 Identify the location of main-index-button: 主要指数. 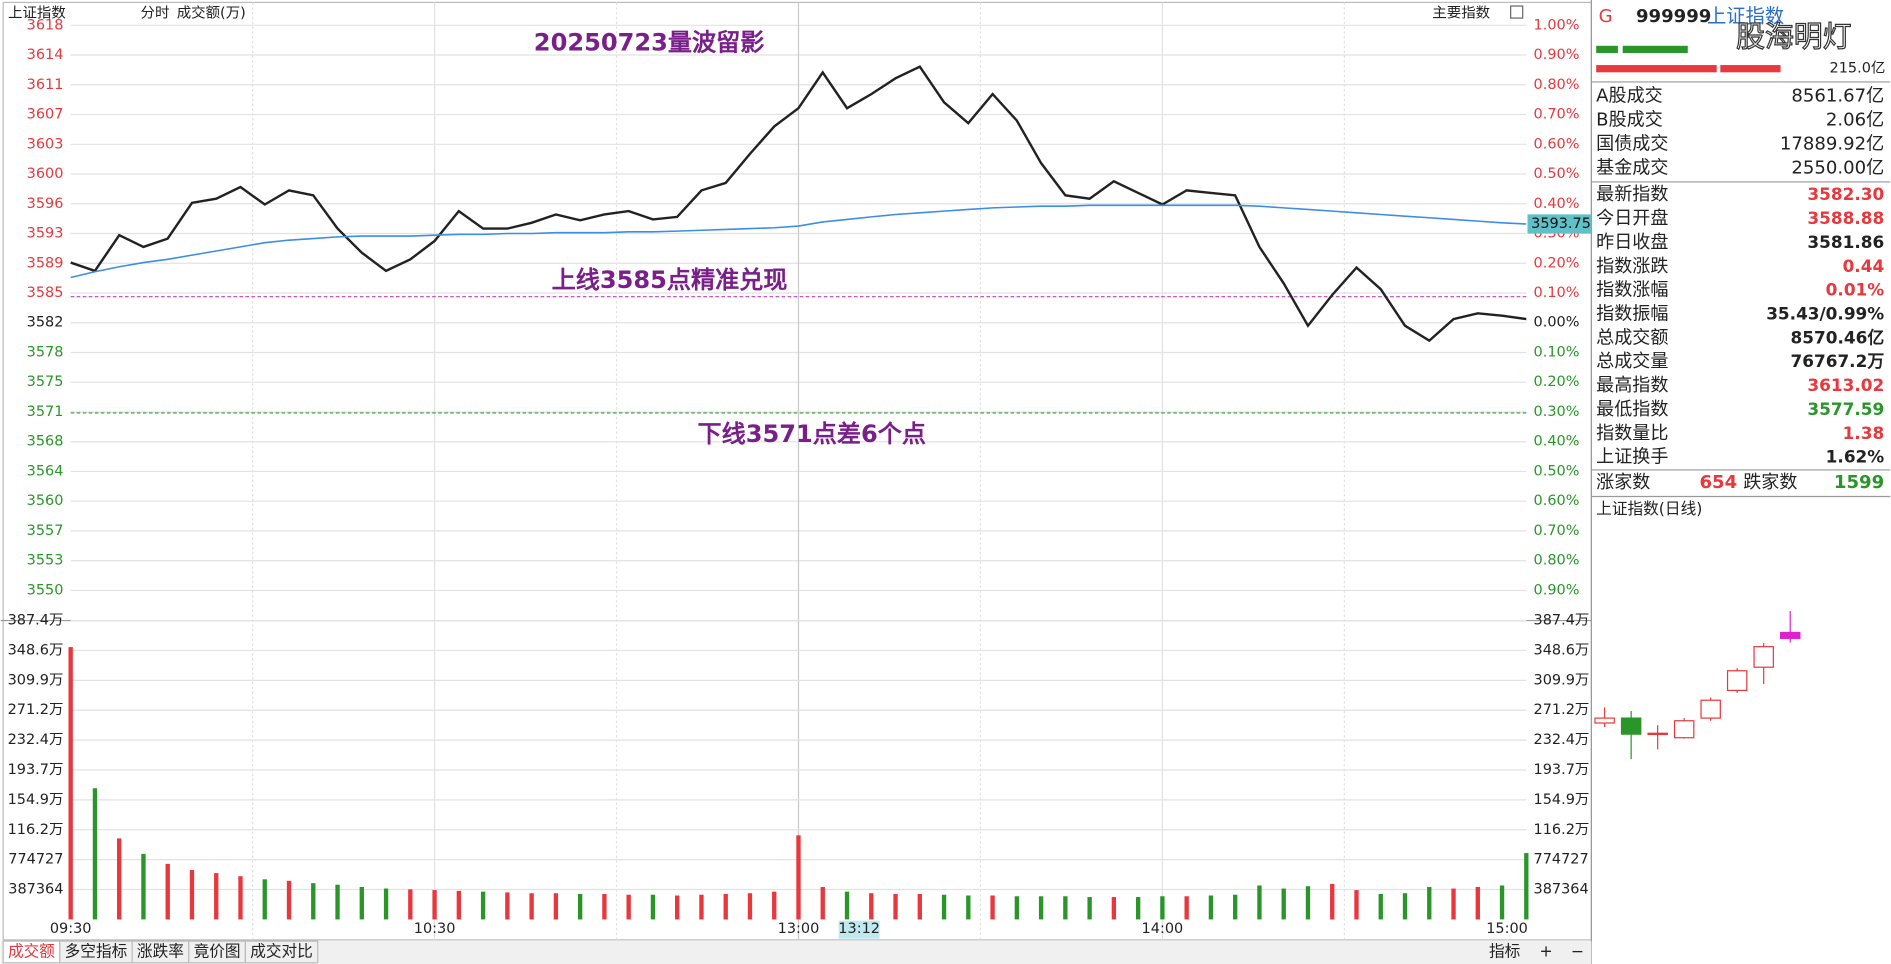
(1461, 12).